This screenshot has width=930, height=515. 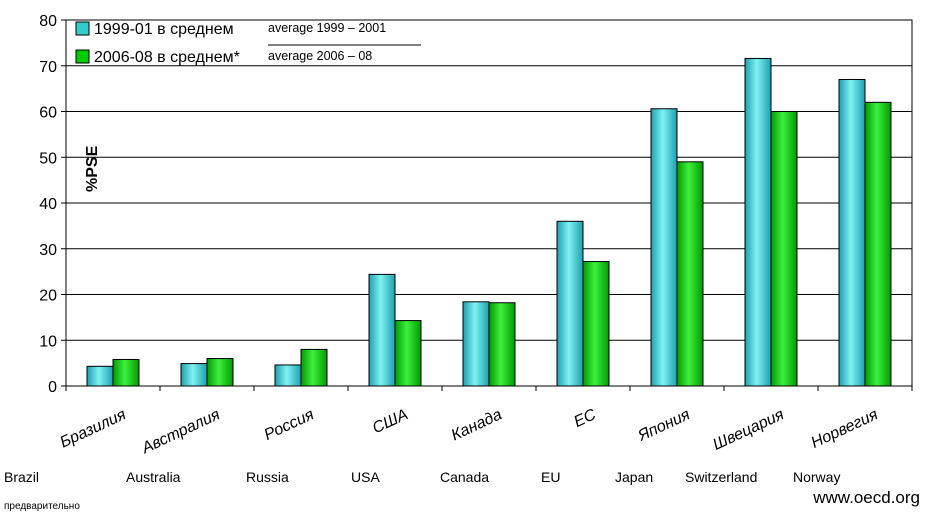 What do you see at coordinates (817, 477) in the screenshot?
I see `x-category-label-en: Norway` at bounding box center [817, 477].